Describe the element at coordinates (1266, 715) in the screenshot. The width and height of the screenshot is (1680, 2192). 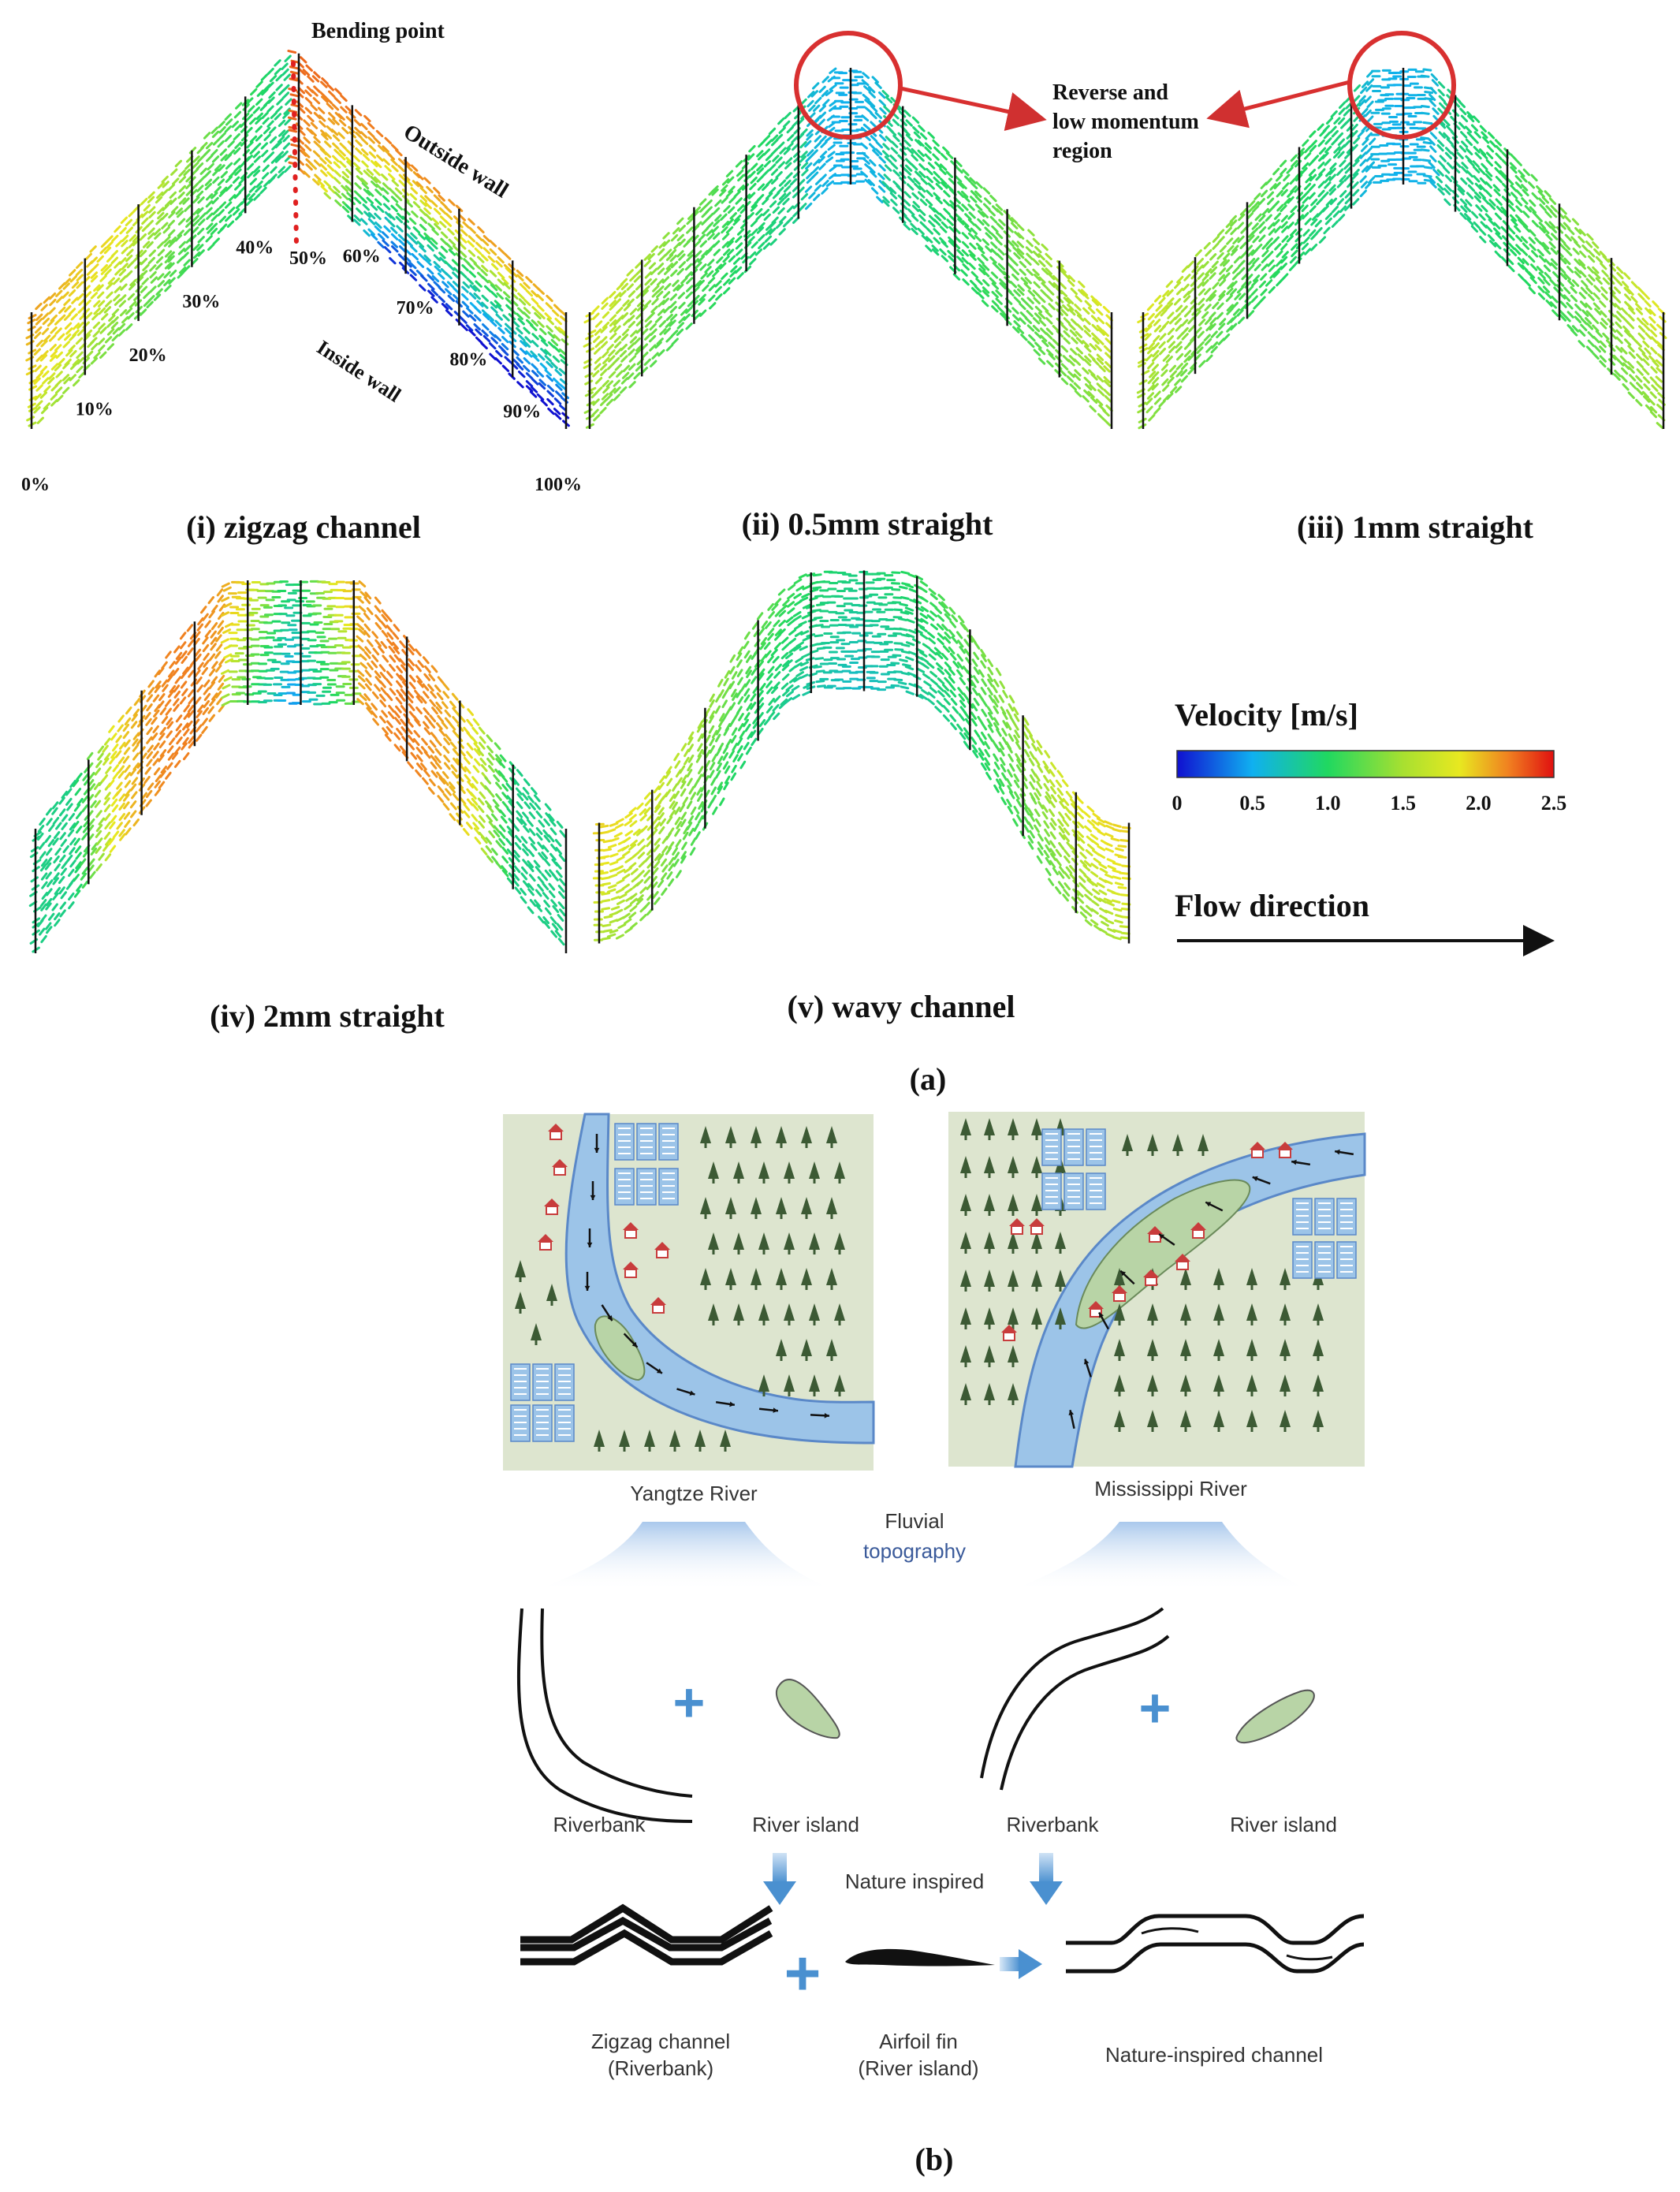
I see `colorbar-title: Velocity [m/s]` at that location.